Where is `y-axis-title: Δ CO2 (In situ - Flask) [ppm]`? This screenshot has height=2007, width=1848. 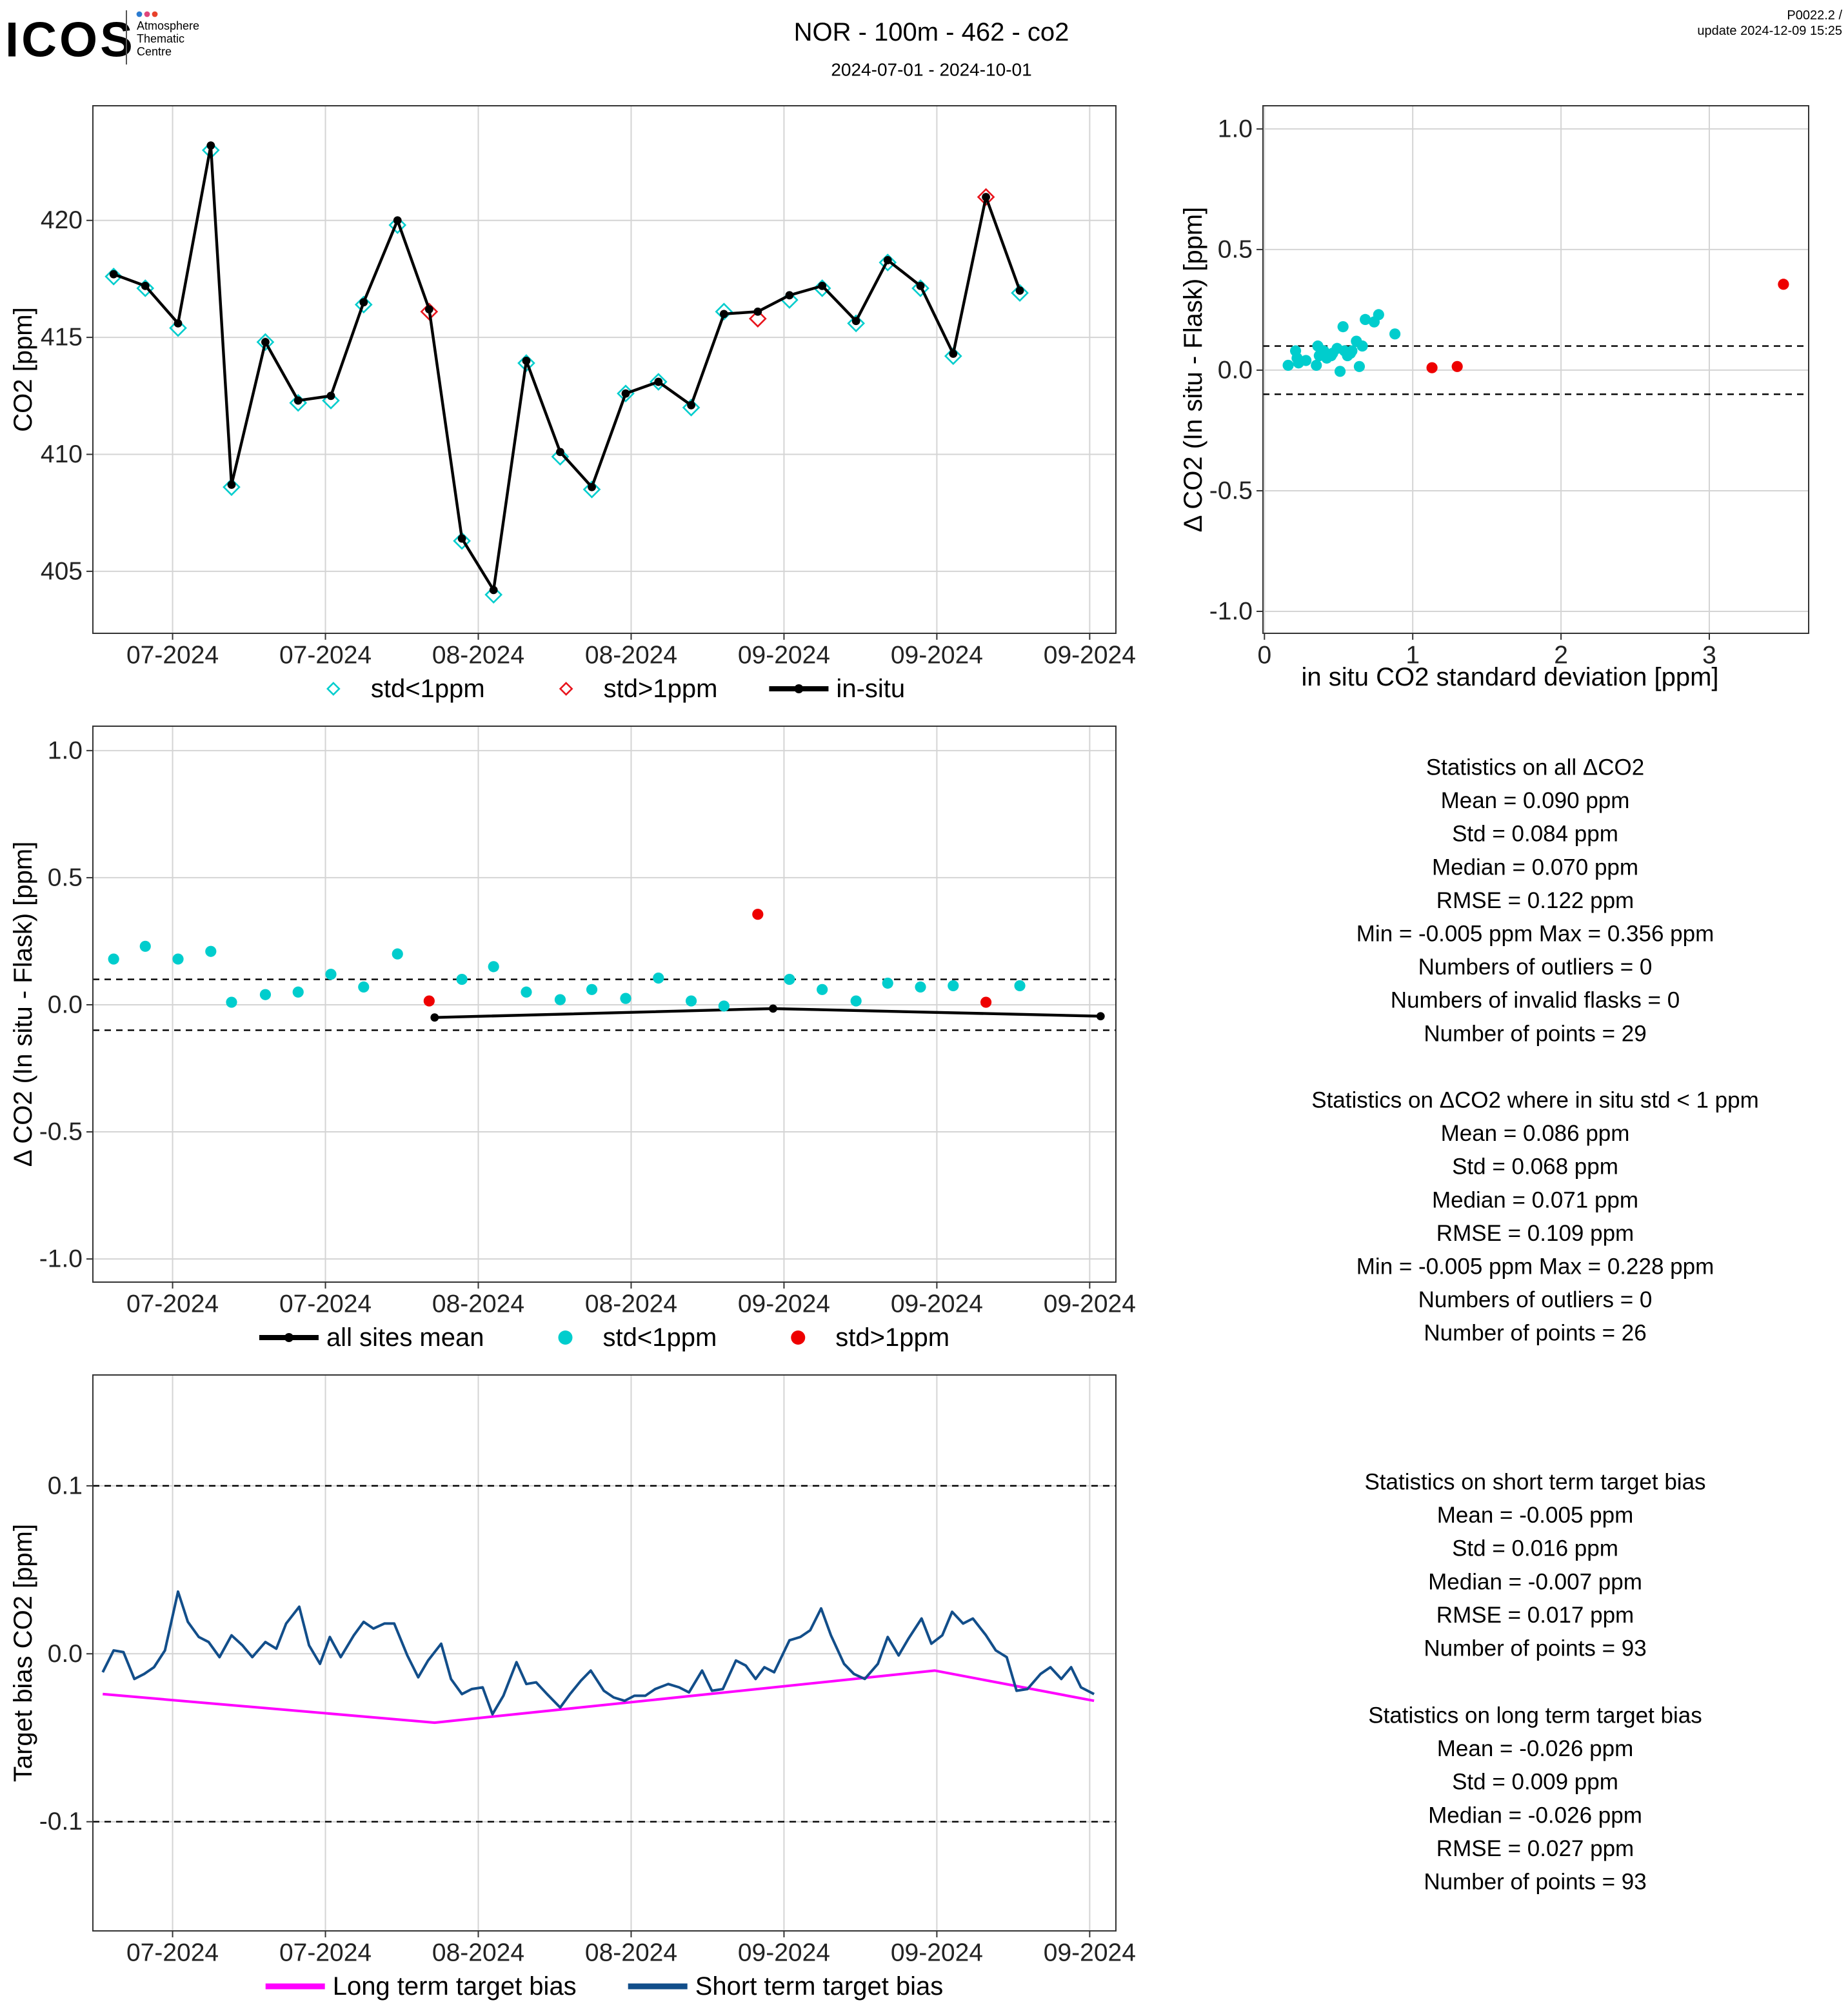
y-axis-title: Δ CO2 (In situ - Flask) [ppm] is located at coordinates (23, 1004).